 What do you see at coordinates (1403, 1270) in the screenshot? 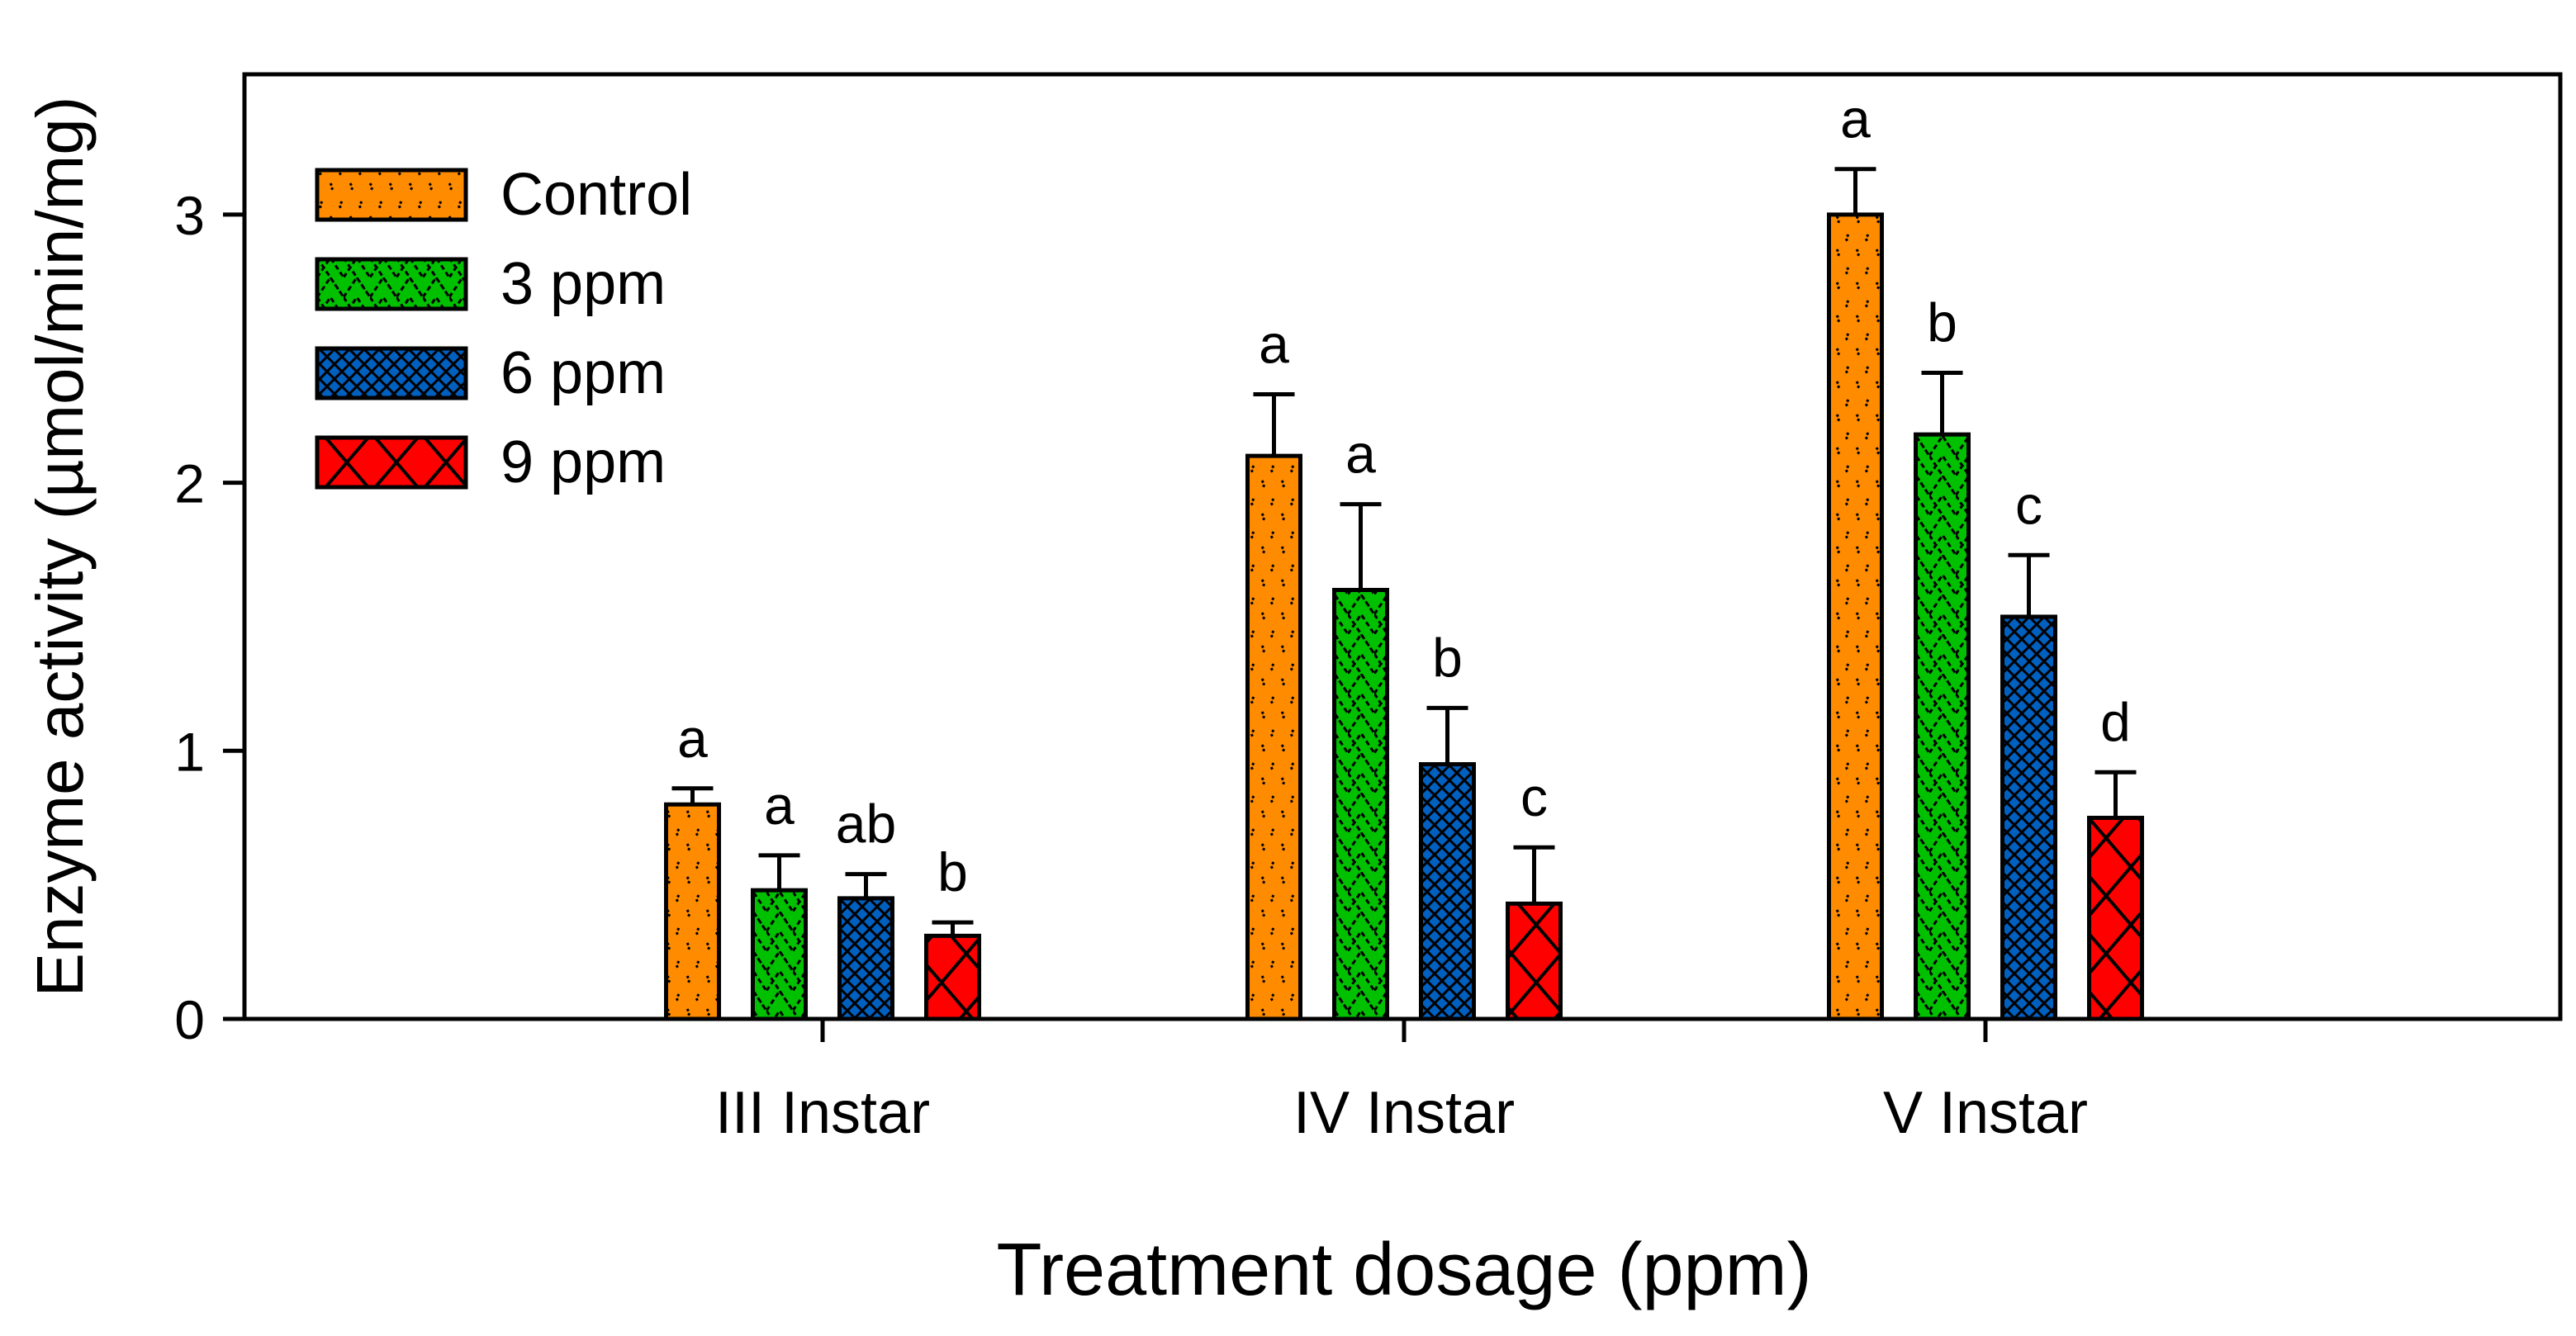
I see `x-axis-title: Treatment dosage (ppm)` at bounding box center [1403, 1270].